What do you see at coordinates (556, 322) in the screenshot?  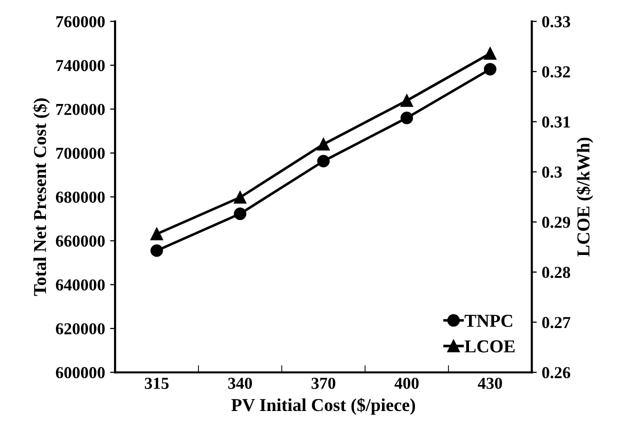 I see `y2-tick-label: 0.27` at bounding box center [556, 322].